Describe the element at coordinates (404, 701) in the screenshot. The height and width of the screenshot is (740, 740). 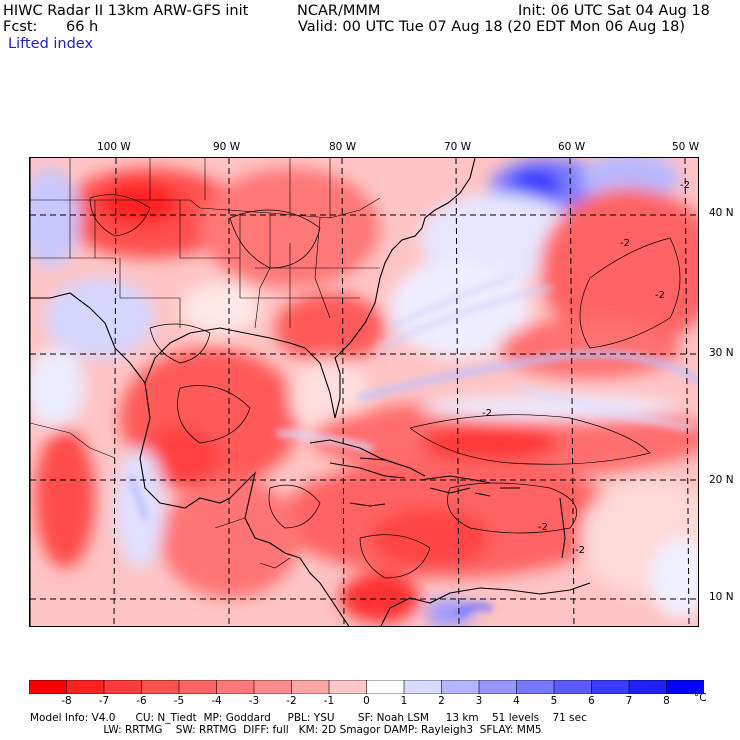
I see `colorbar-tick-label: 1` at that location.